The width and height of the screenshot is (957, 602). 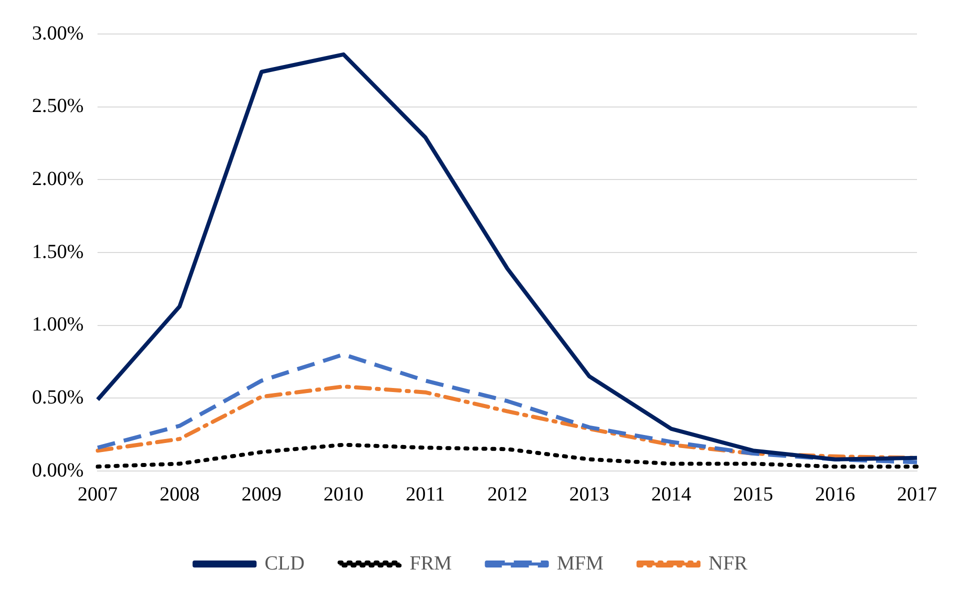 I want to click on y-tick-label: 1.50%, so click(x=58, y=251).